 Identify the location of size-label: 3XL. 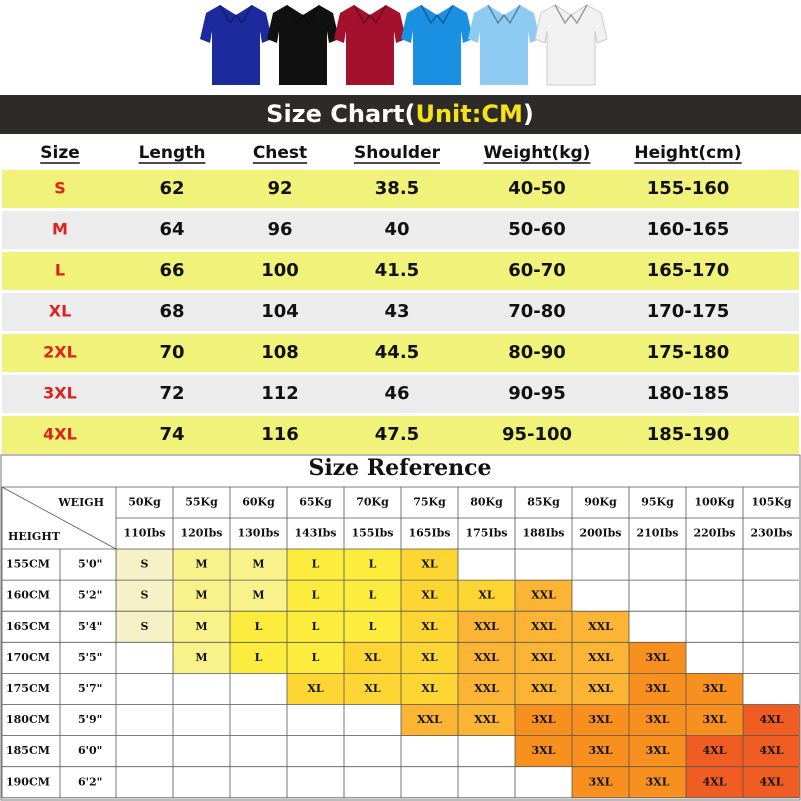
(60, 393).